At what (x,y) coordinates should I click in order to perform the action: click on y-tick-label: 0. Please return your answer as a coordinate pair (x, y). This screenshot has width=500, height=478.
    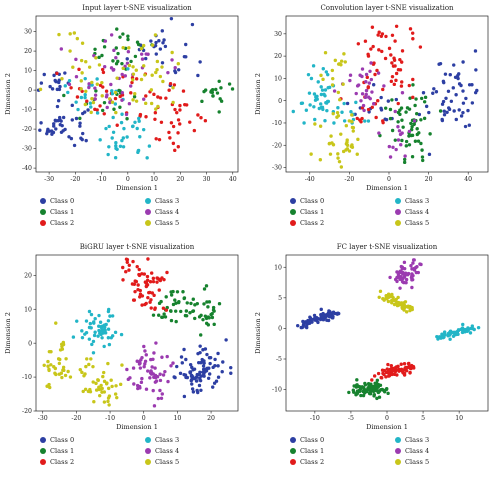
    Looking at the image, I should click on (280, 329).